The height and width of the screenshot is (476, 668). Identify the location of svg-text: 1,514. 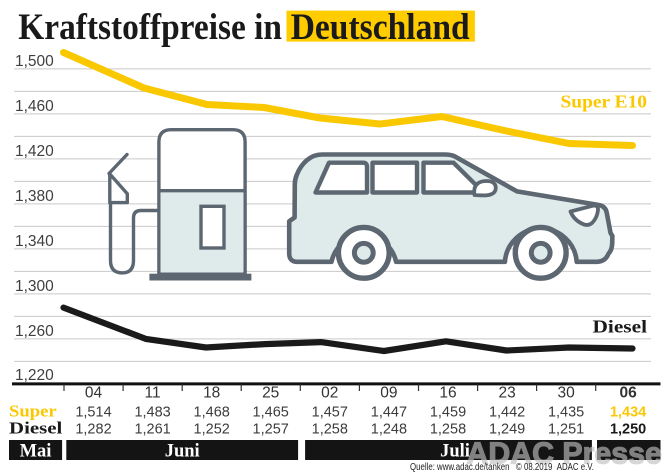
(93, 412).